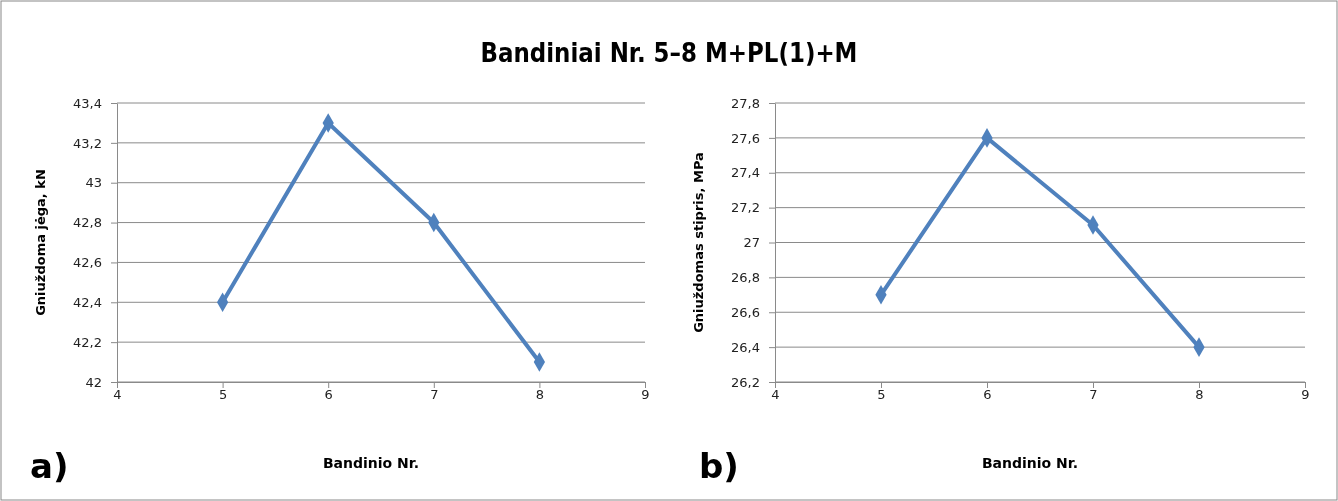  What do you see at coordinates (93, 382) in the screenshot?
I see `y-tick-label: 42` at bounding box center [93, 382].